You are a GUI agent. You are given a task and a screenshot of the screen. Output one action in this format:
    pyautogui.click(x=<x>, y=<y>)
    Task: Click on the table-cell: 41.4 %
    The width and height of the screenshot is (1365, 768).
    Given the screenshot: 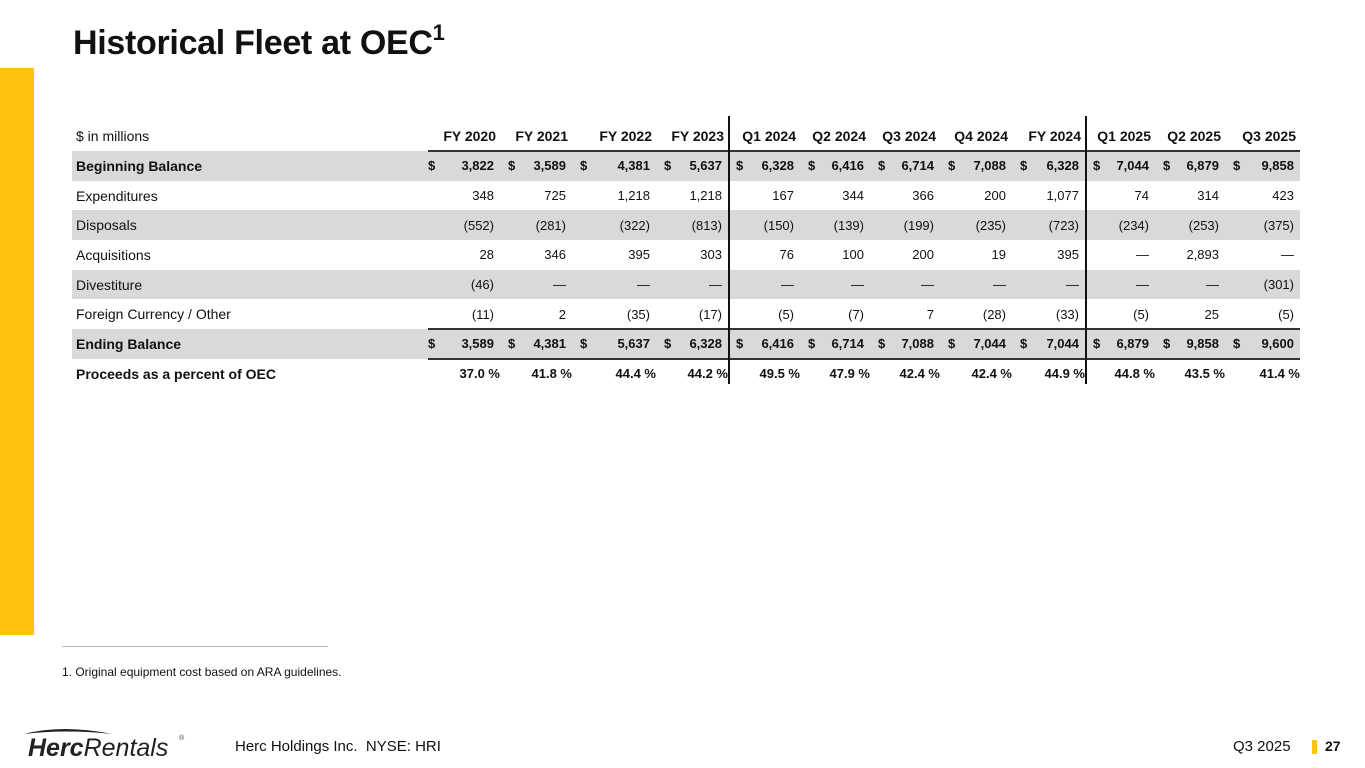 What is the action you would take?
    pyautogui.click(x=1262, y=373)
    